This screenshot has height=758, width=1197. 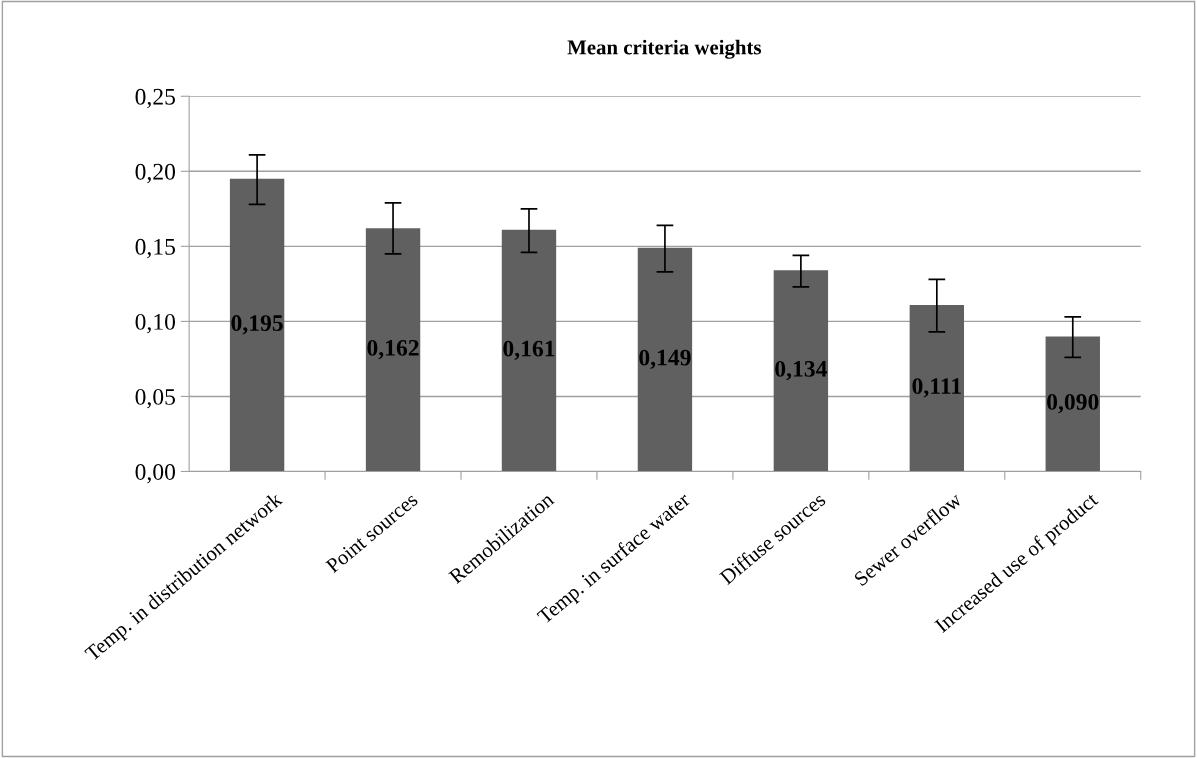 I want to click on y-tick-label: 0,15, so click(x=155, y=248).